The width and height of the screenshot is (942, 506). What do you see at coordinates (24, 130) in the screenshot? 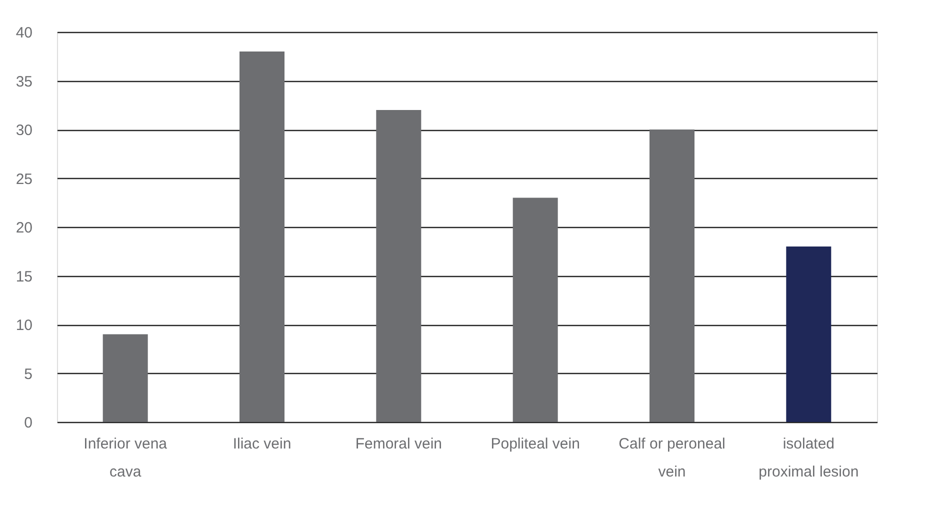
I see `y-tick-label: 30` at bounding box center [24, 130].